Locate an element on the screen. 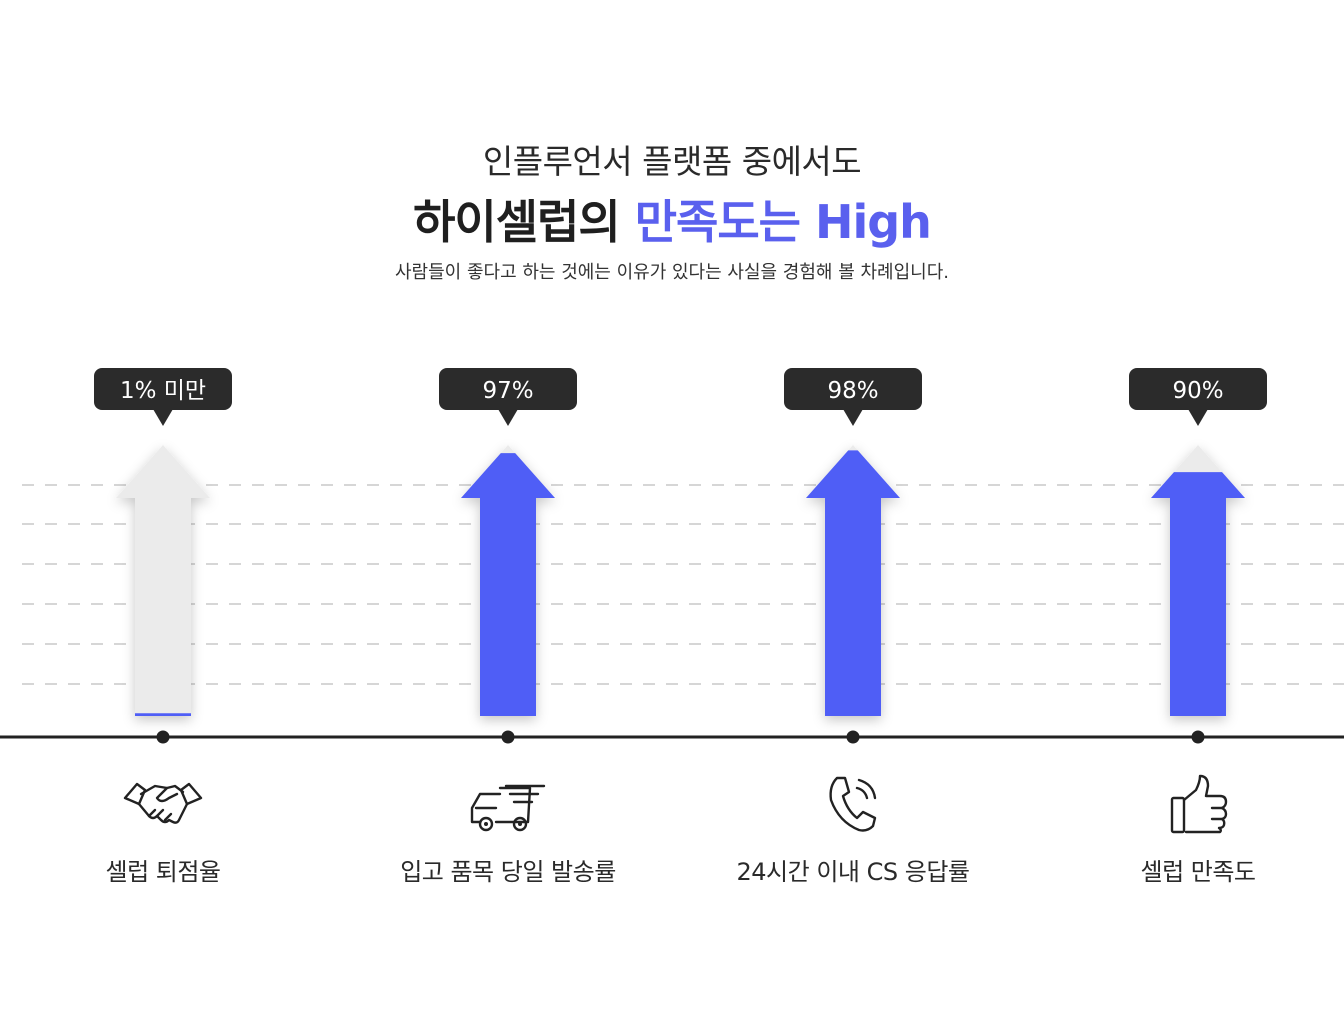 The height and width of the screenshot is (1016, 1344). value-label: 97% is located at coordinates (507, 391).